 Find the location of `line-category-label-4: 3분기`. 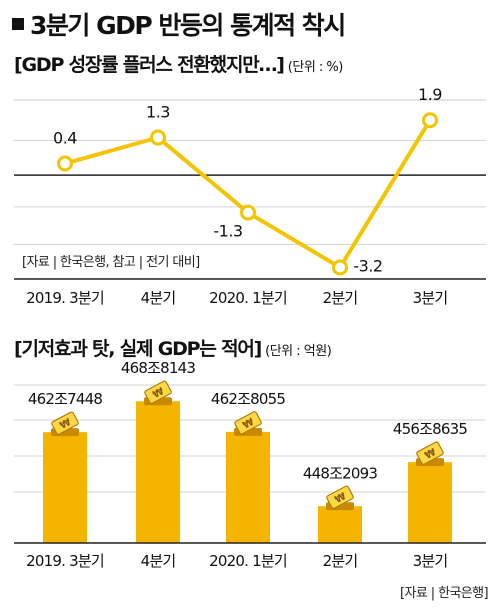

line-category-label-4: 3분기 is located at coordinates (430, 298).